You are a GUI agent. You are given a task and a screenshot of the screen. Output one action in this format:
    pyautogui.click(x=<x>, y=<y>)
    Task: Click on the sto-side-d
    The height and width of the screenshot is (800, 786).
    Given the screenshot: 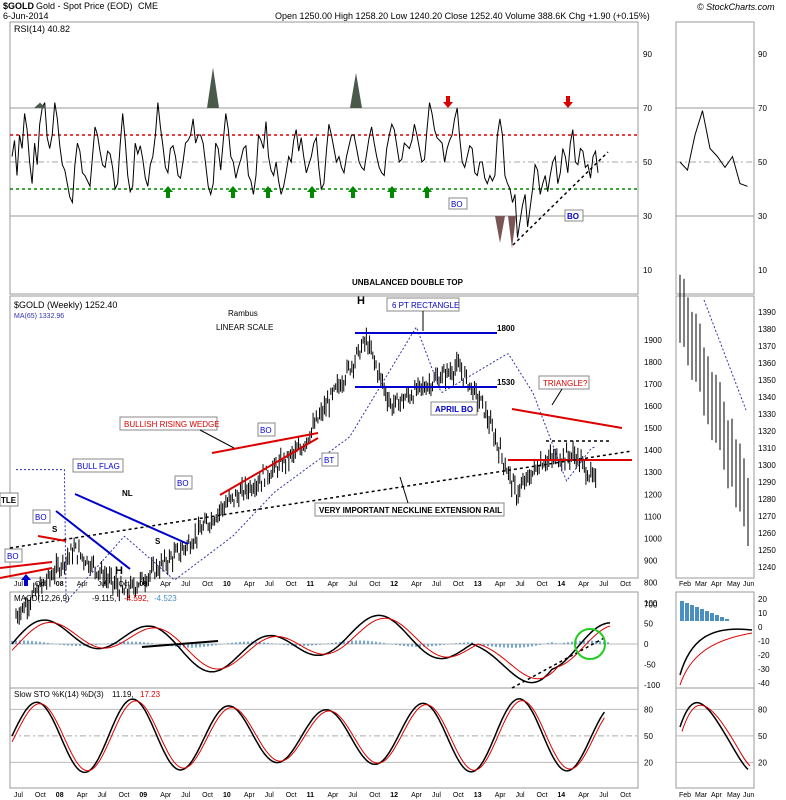 What is the action you would take?
    pyautogui.click(x=716, y=735)
    